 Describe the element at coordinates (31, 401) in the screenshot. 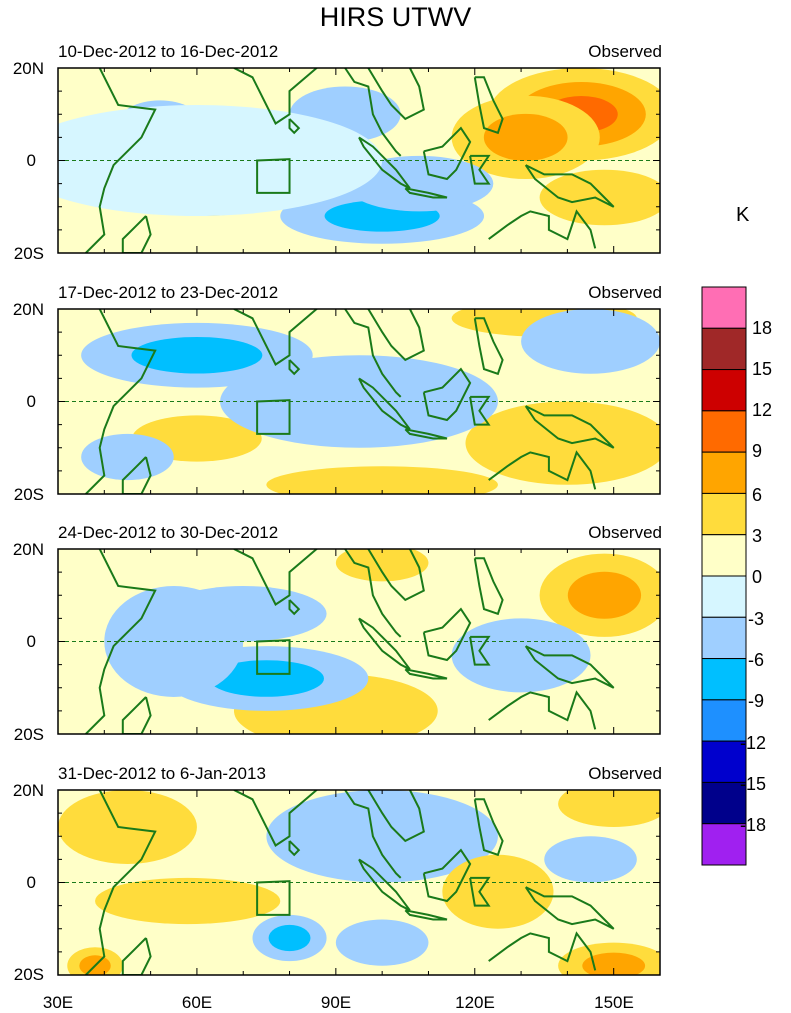

I see `p2-ytick-0: 0` at that location.